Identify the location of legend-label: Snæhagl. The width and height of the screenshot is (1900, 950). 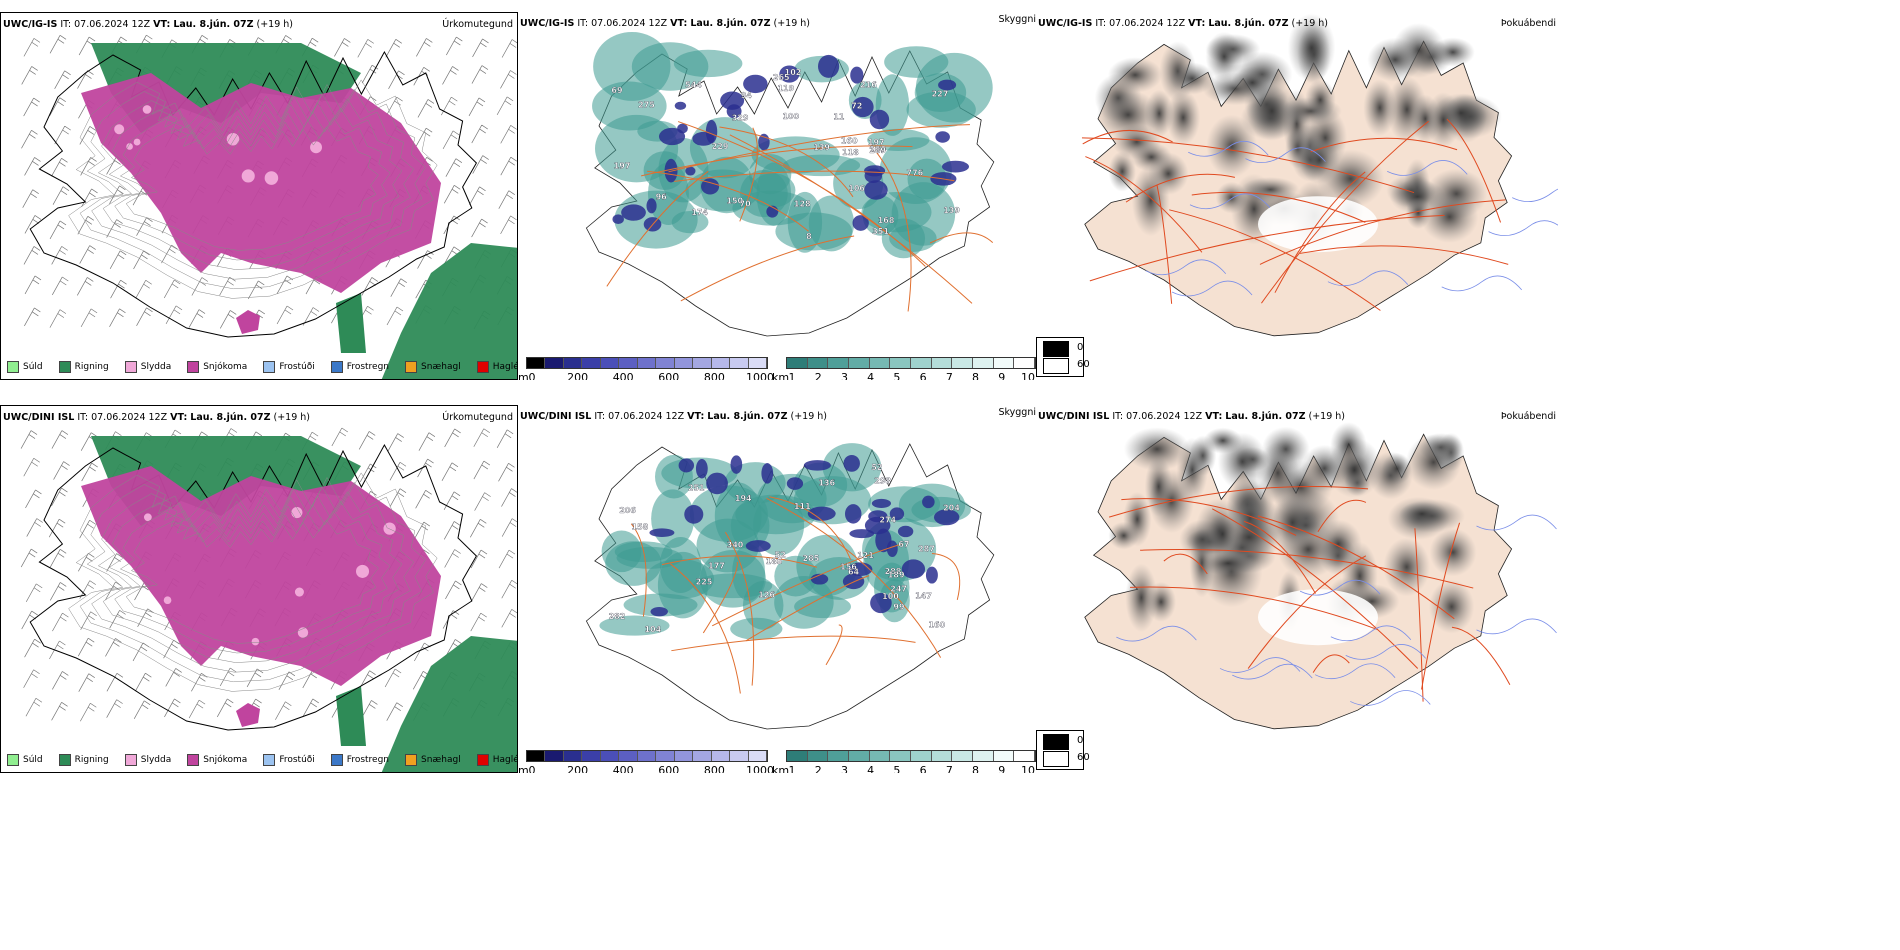
(441, 760).